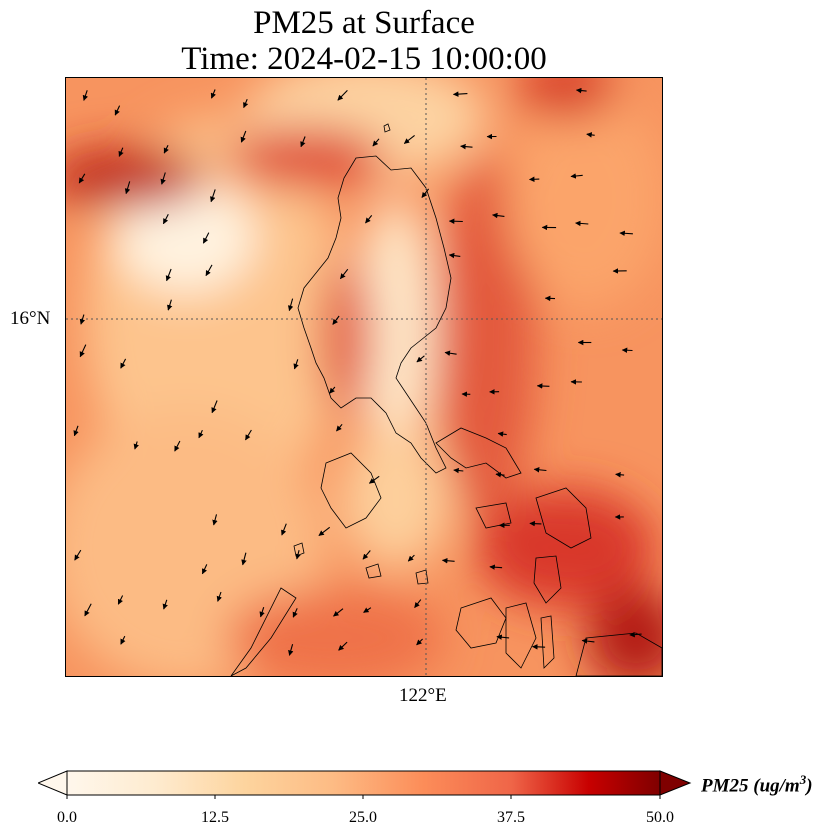  Describe the element at coordinates (675, 783) in the screenshot. I see `colorbar-extend-high` at that location.